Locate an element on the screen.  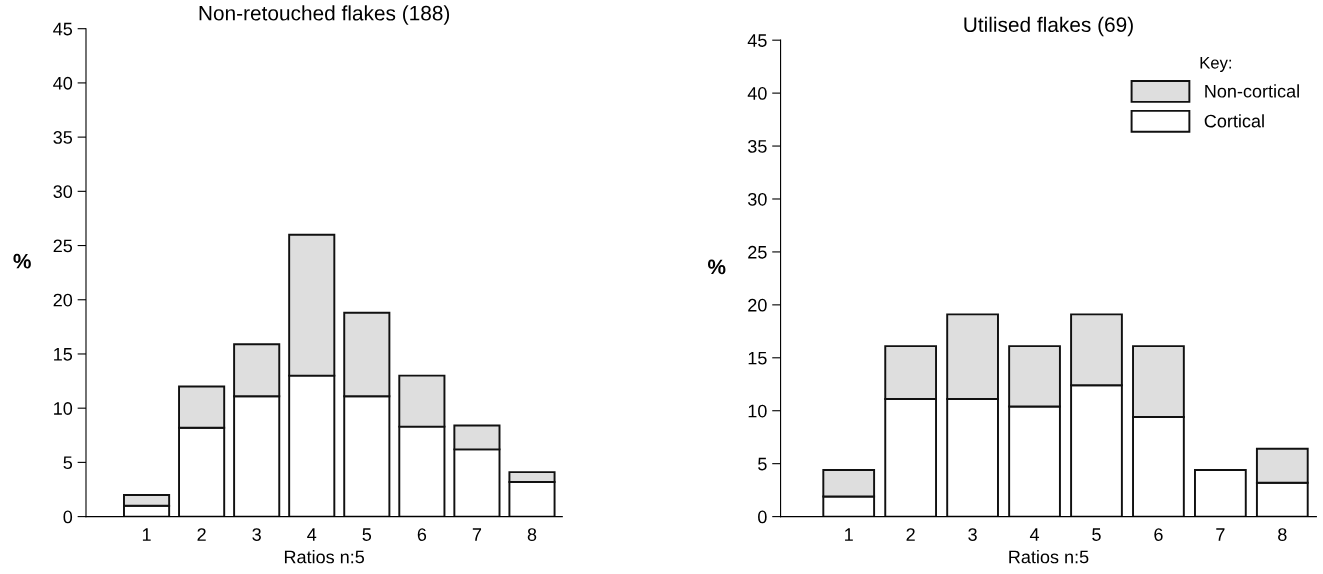
legend-label: Non-cortical is located at coordinates (1252, 91).